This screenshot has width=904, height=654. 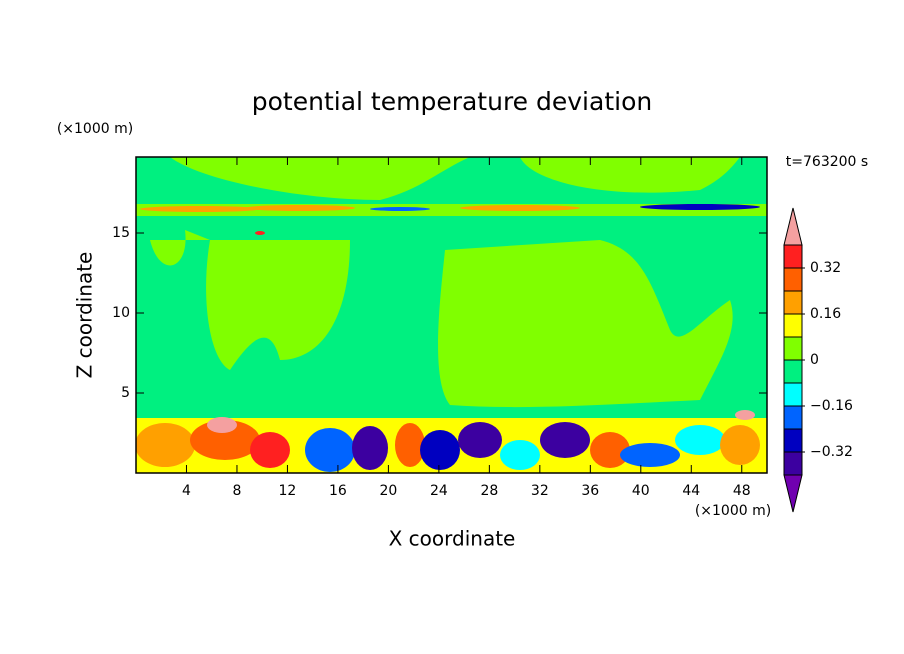 What do you see at coordinates (540, 491) in the screenshot?
I see `x-tick-label: 32` at bounding box center [540, 491].